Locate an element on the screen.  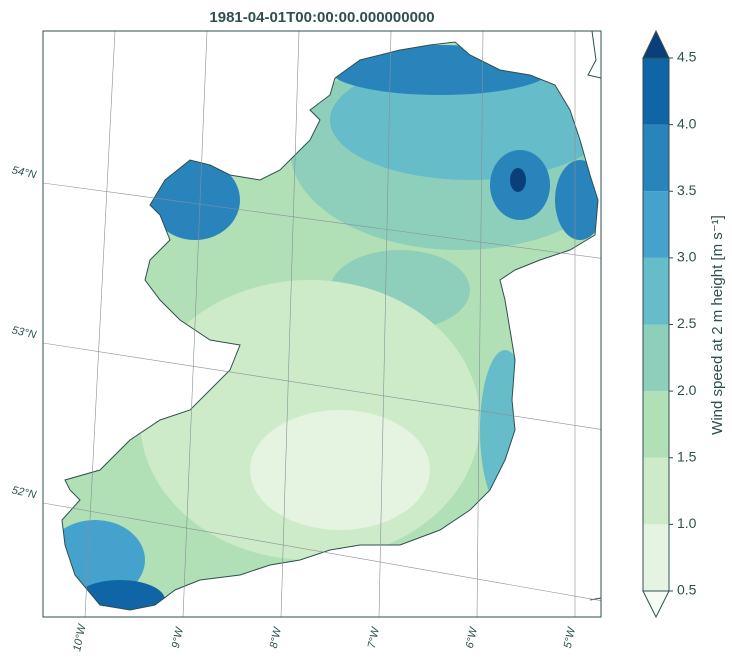
colorbar-label: Wind speed at 2 m height [m s⁻¹] is located at coordinates (717, 325).